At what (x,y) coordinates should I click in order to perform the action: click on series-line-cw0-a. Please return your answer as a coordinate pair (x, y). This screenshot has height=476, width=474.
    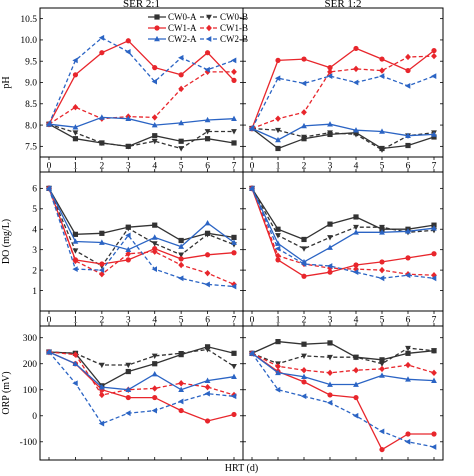
    Looking at the image, I should click on (343, 350).